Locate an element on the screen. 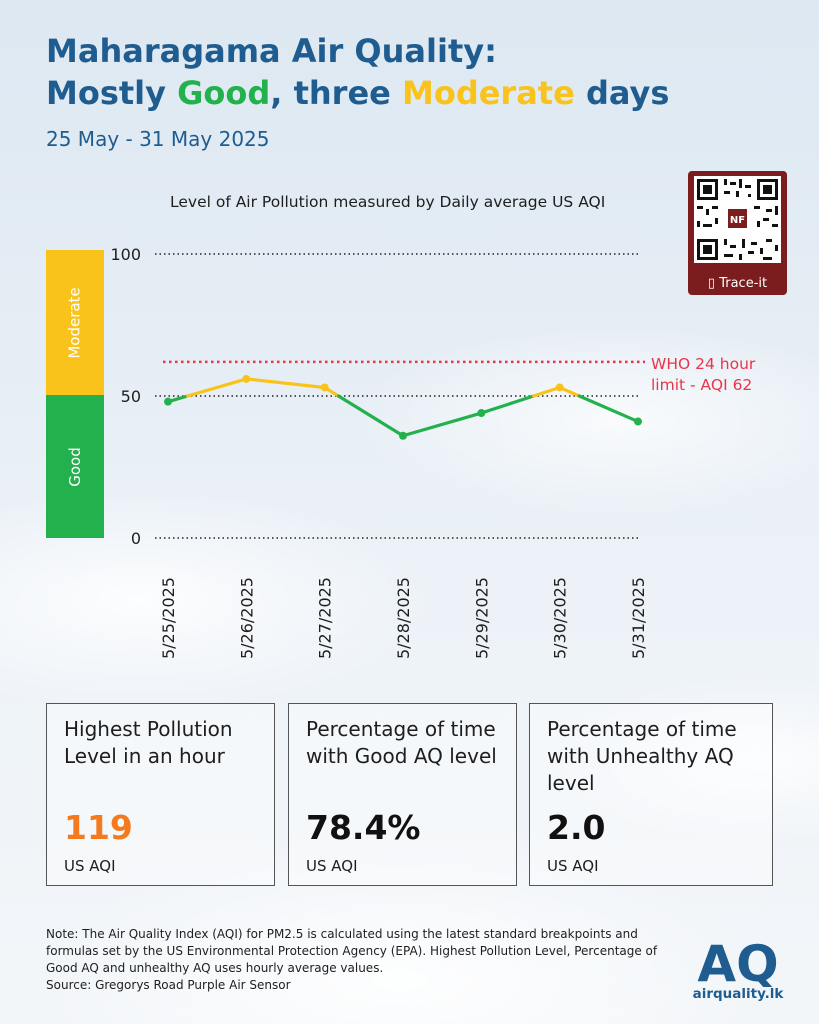  qr-badge-text: NF is located at coordinates (737, 220).